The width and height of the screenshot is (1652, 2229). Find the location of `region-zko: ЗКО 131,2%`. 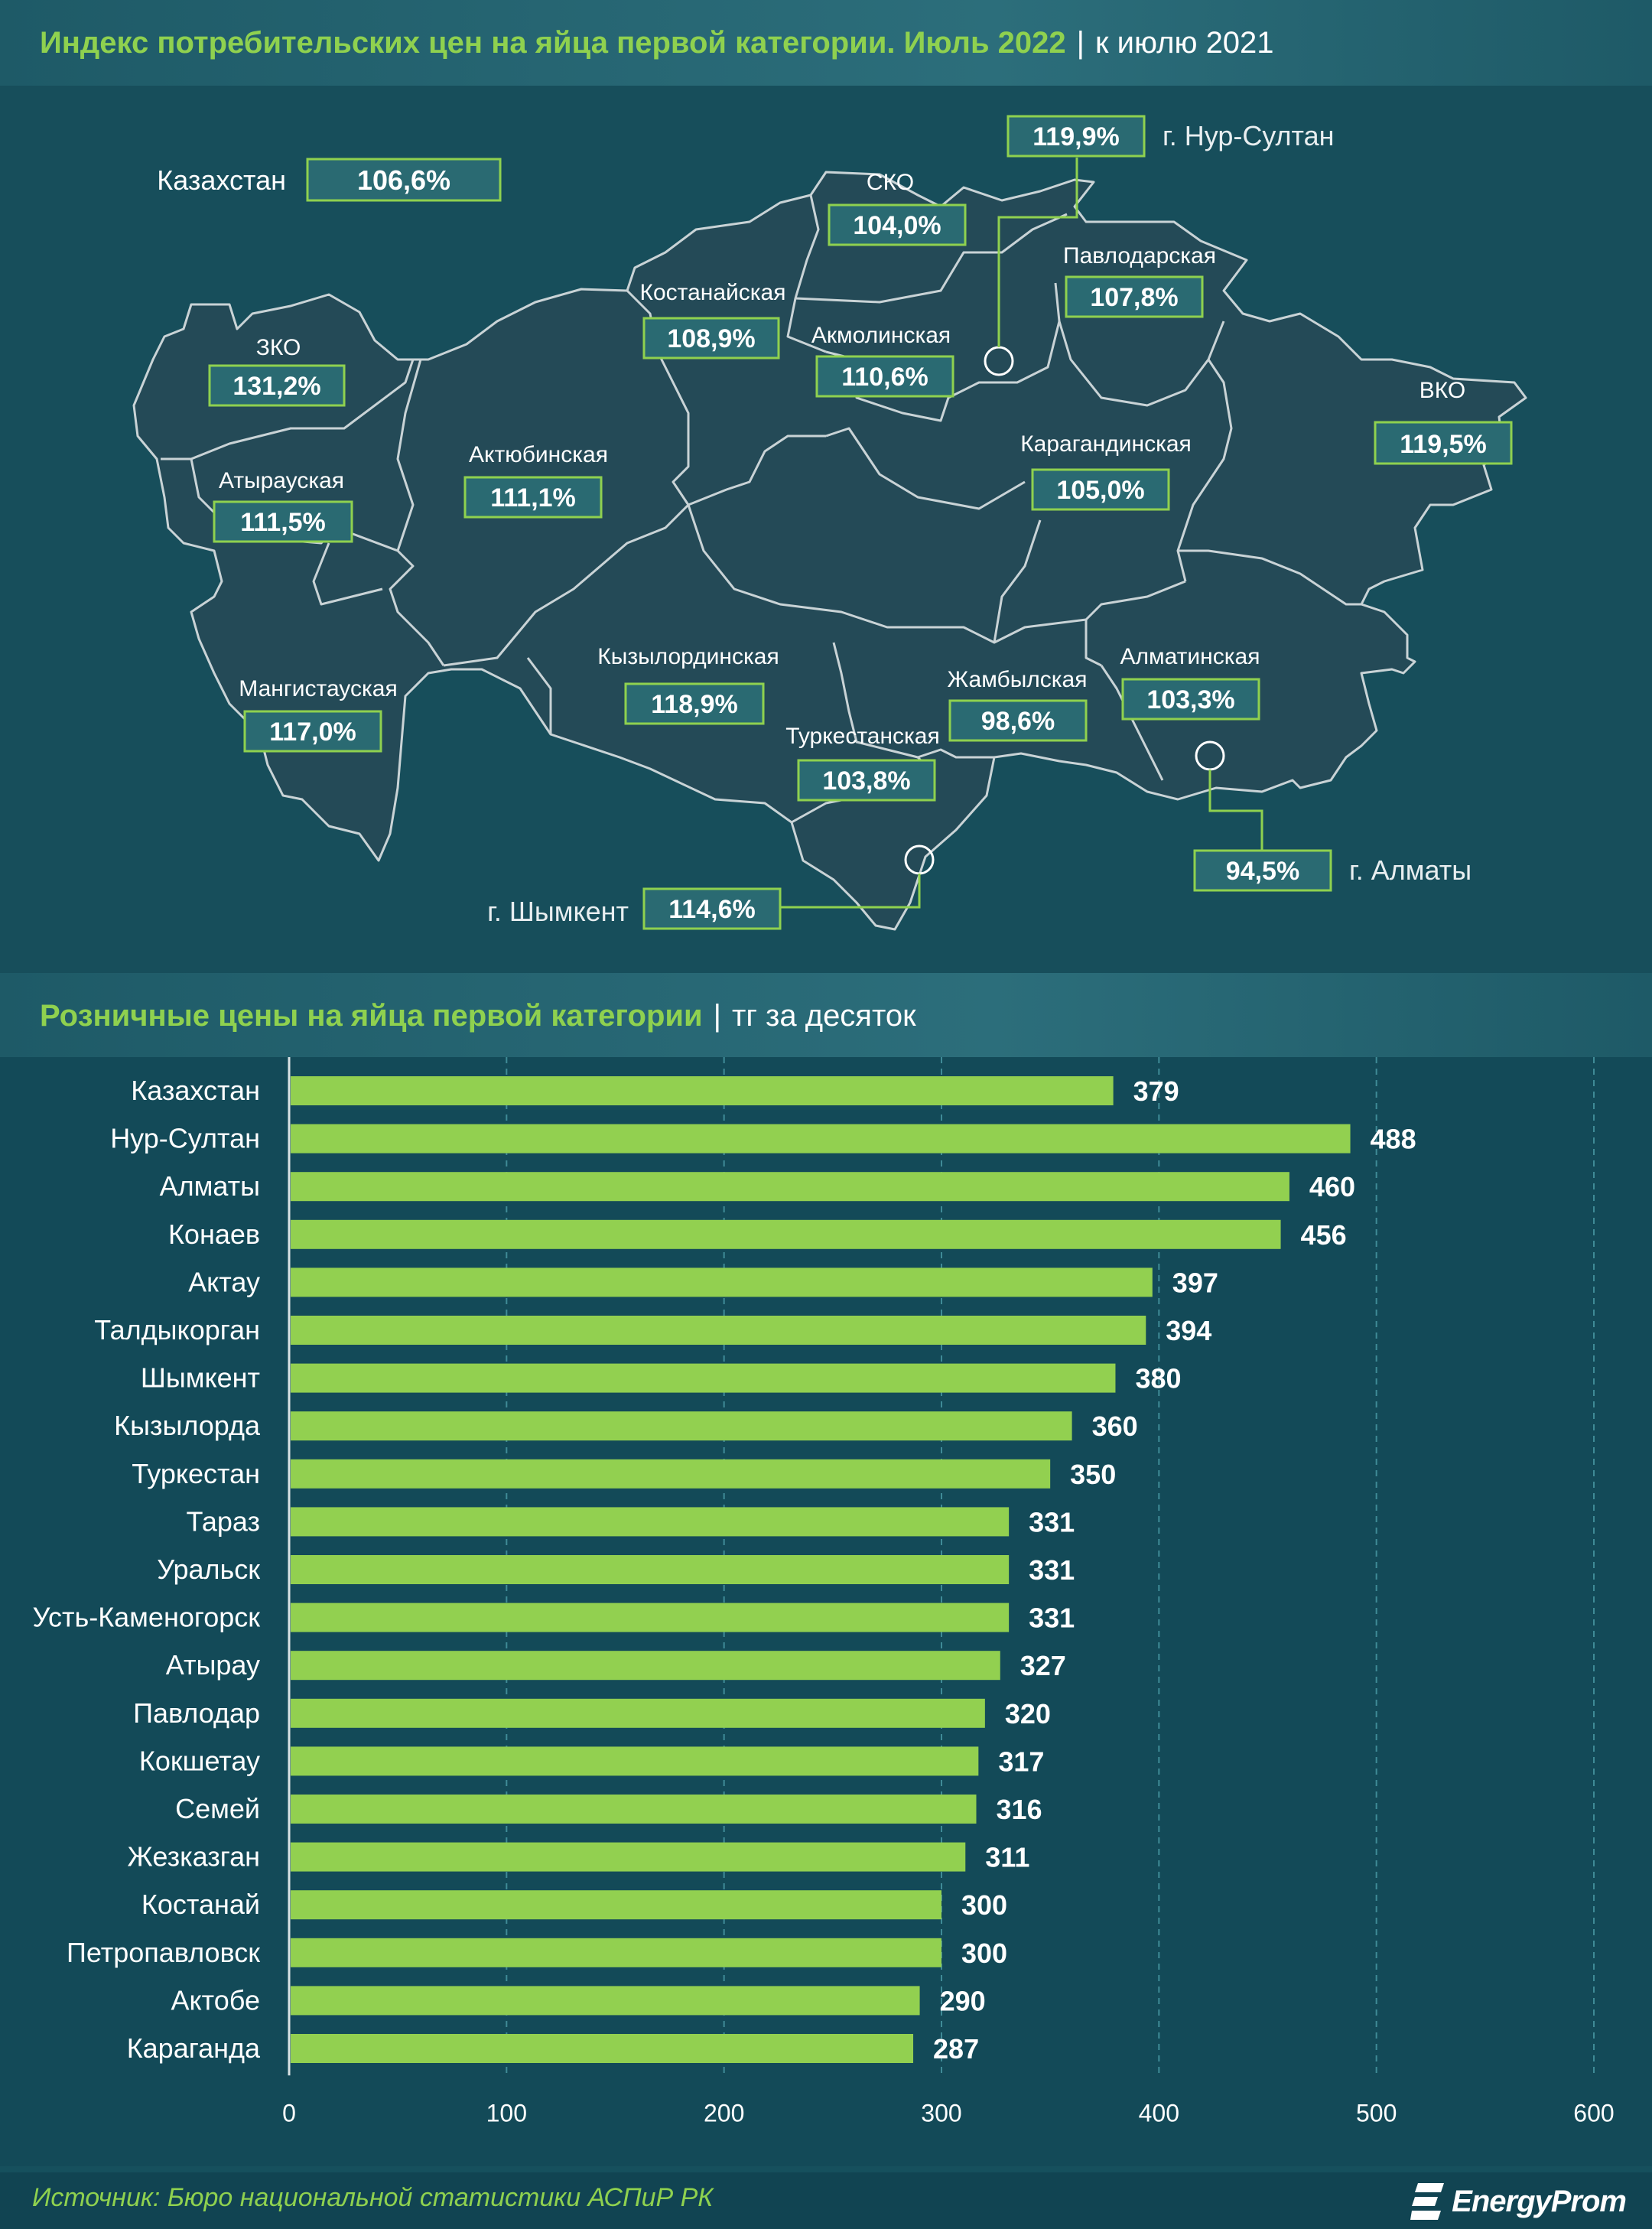

region-zko: ЗКО 131,2% is located at coordinates (277, 371).